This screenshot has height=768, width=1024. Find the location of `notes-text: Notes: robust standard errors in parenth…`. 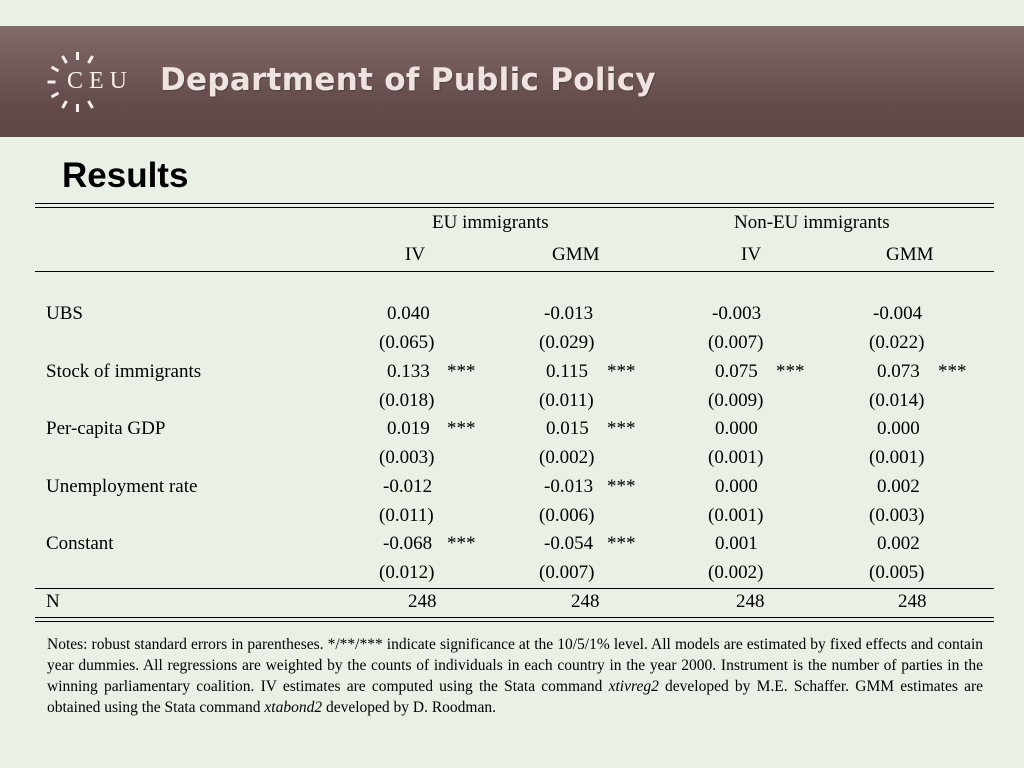

notes-text: Notes: robust standard errors in parenth… is located at coordinates (515, 665).